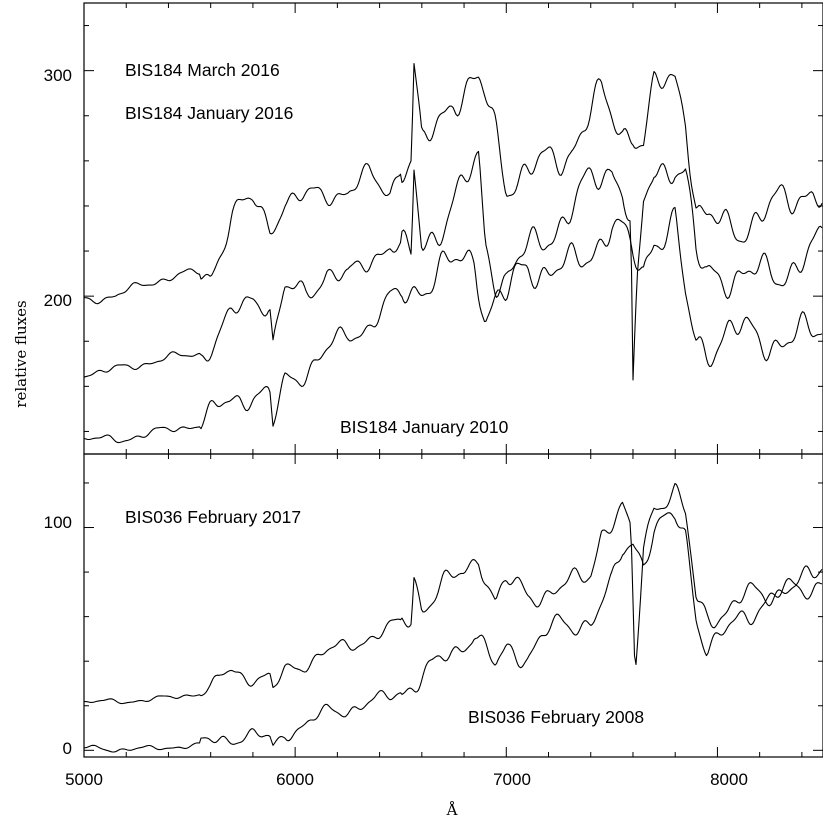 This screenshot has width=823, height=823. I want to click on series-label-bis036-february-2017: BIS036 February 2017, so click(213, 517).